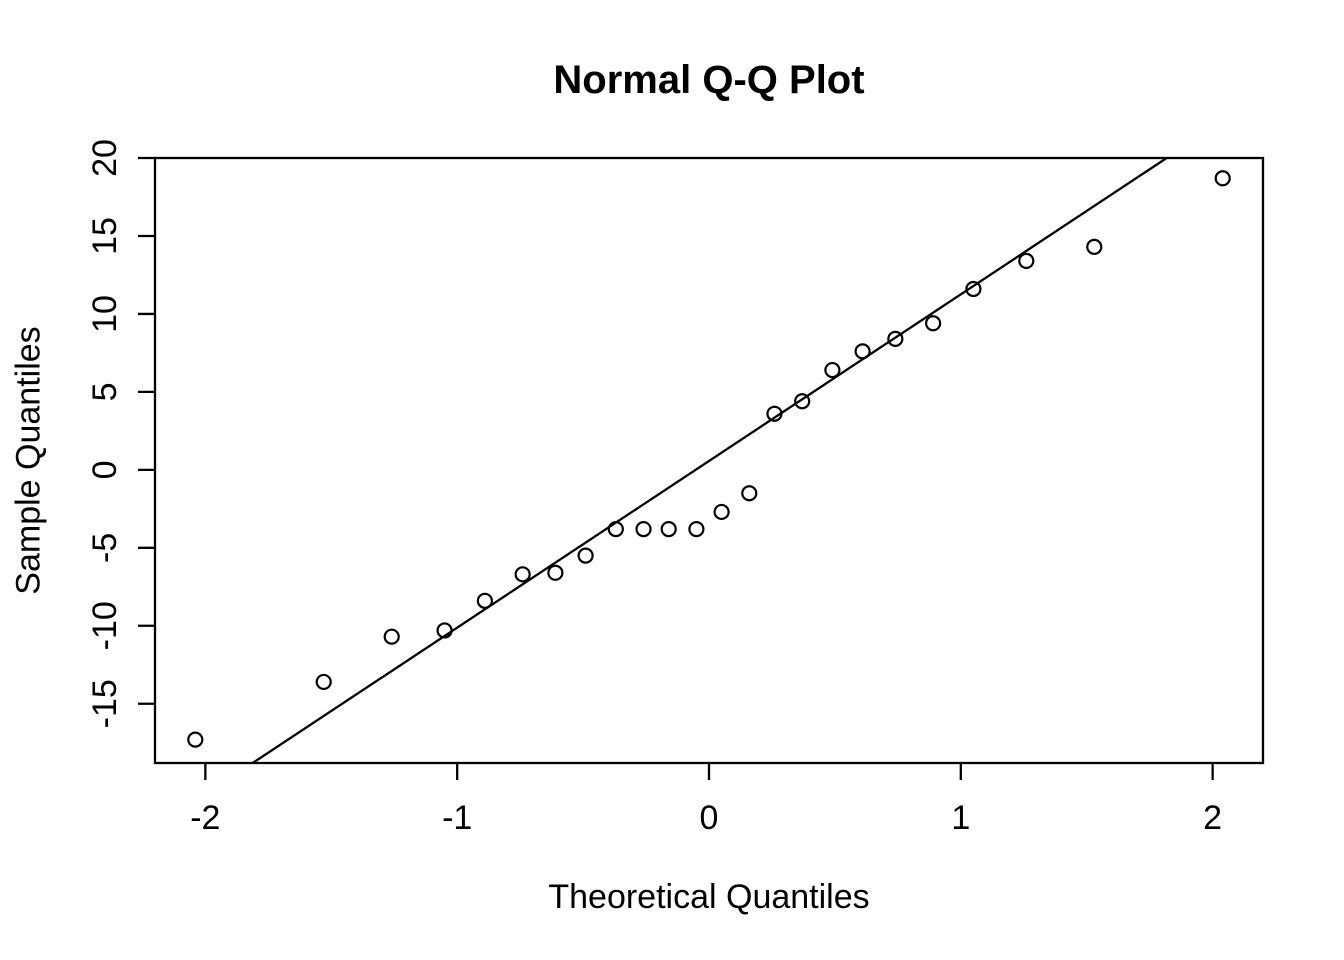 The image size is (1344, 960). I want to click on y-tick-label: 0, so click(105, 469).